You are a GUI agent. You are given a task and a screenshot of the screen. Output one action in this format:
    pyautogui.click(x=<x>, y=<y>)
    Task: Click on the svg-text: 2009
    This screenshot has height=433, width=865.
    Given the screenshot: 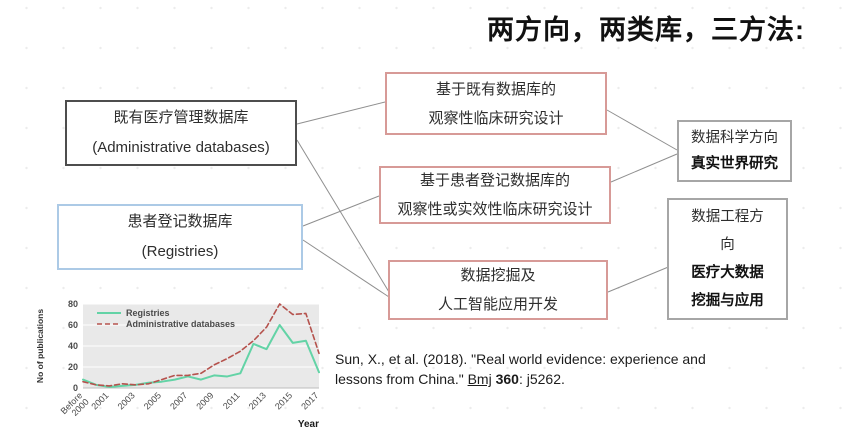 What is the action you would take?
    pyautogui.click(x=204, y=400)
    